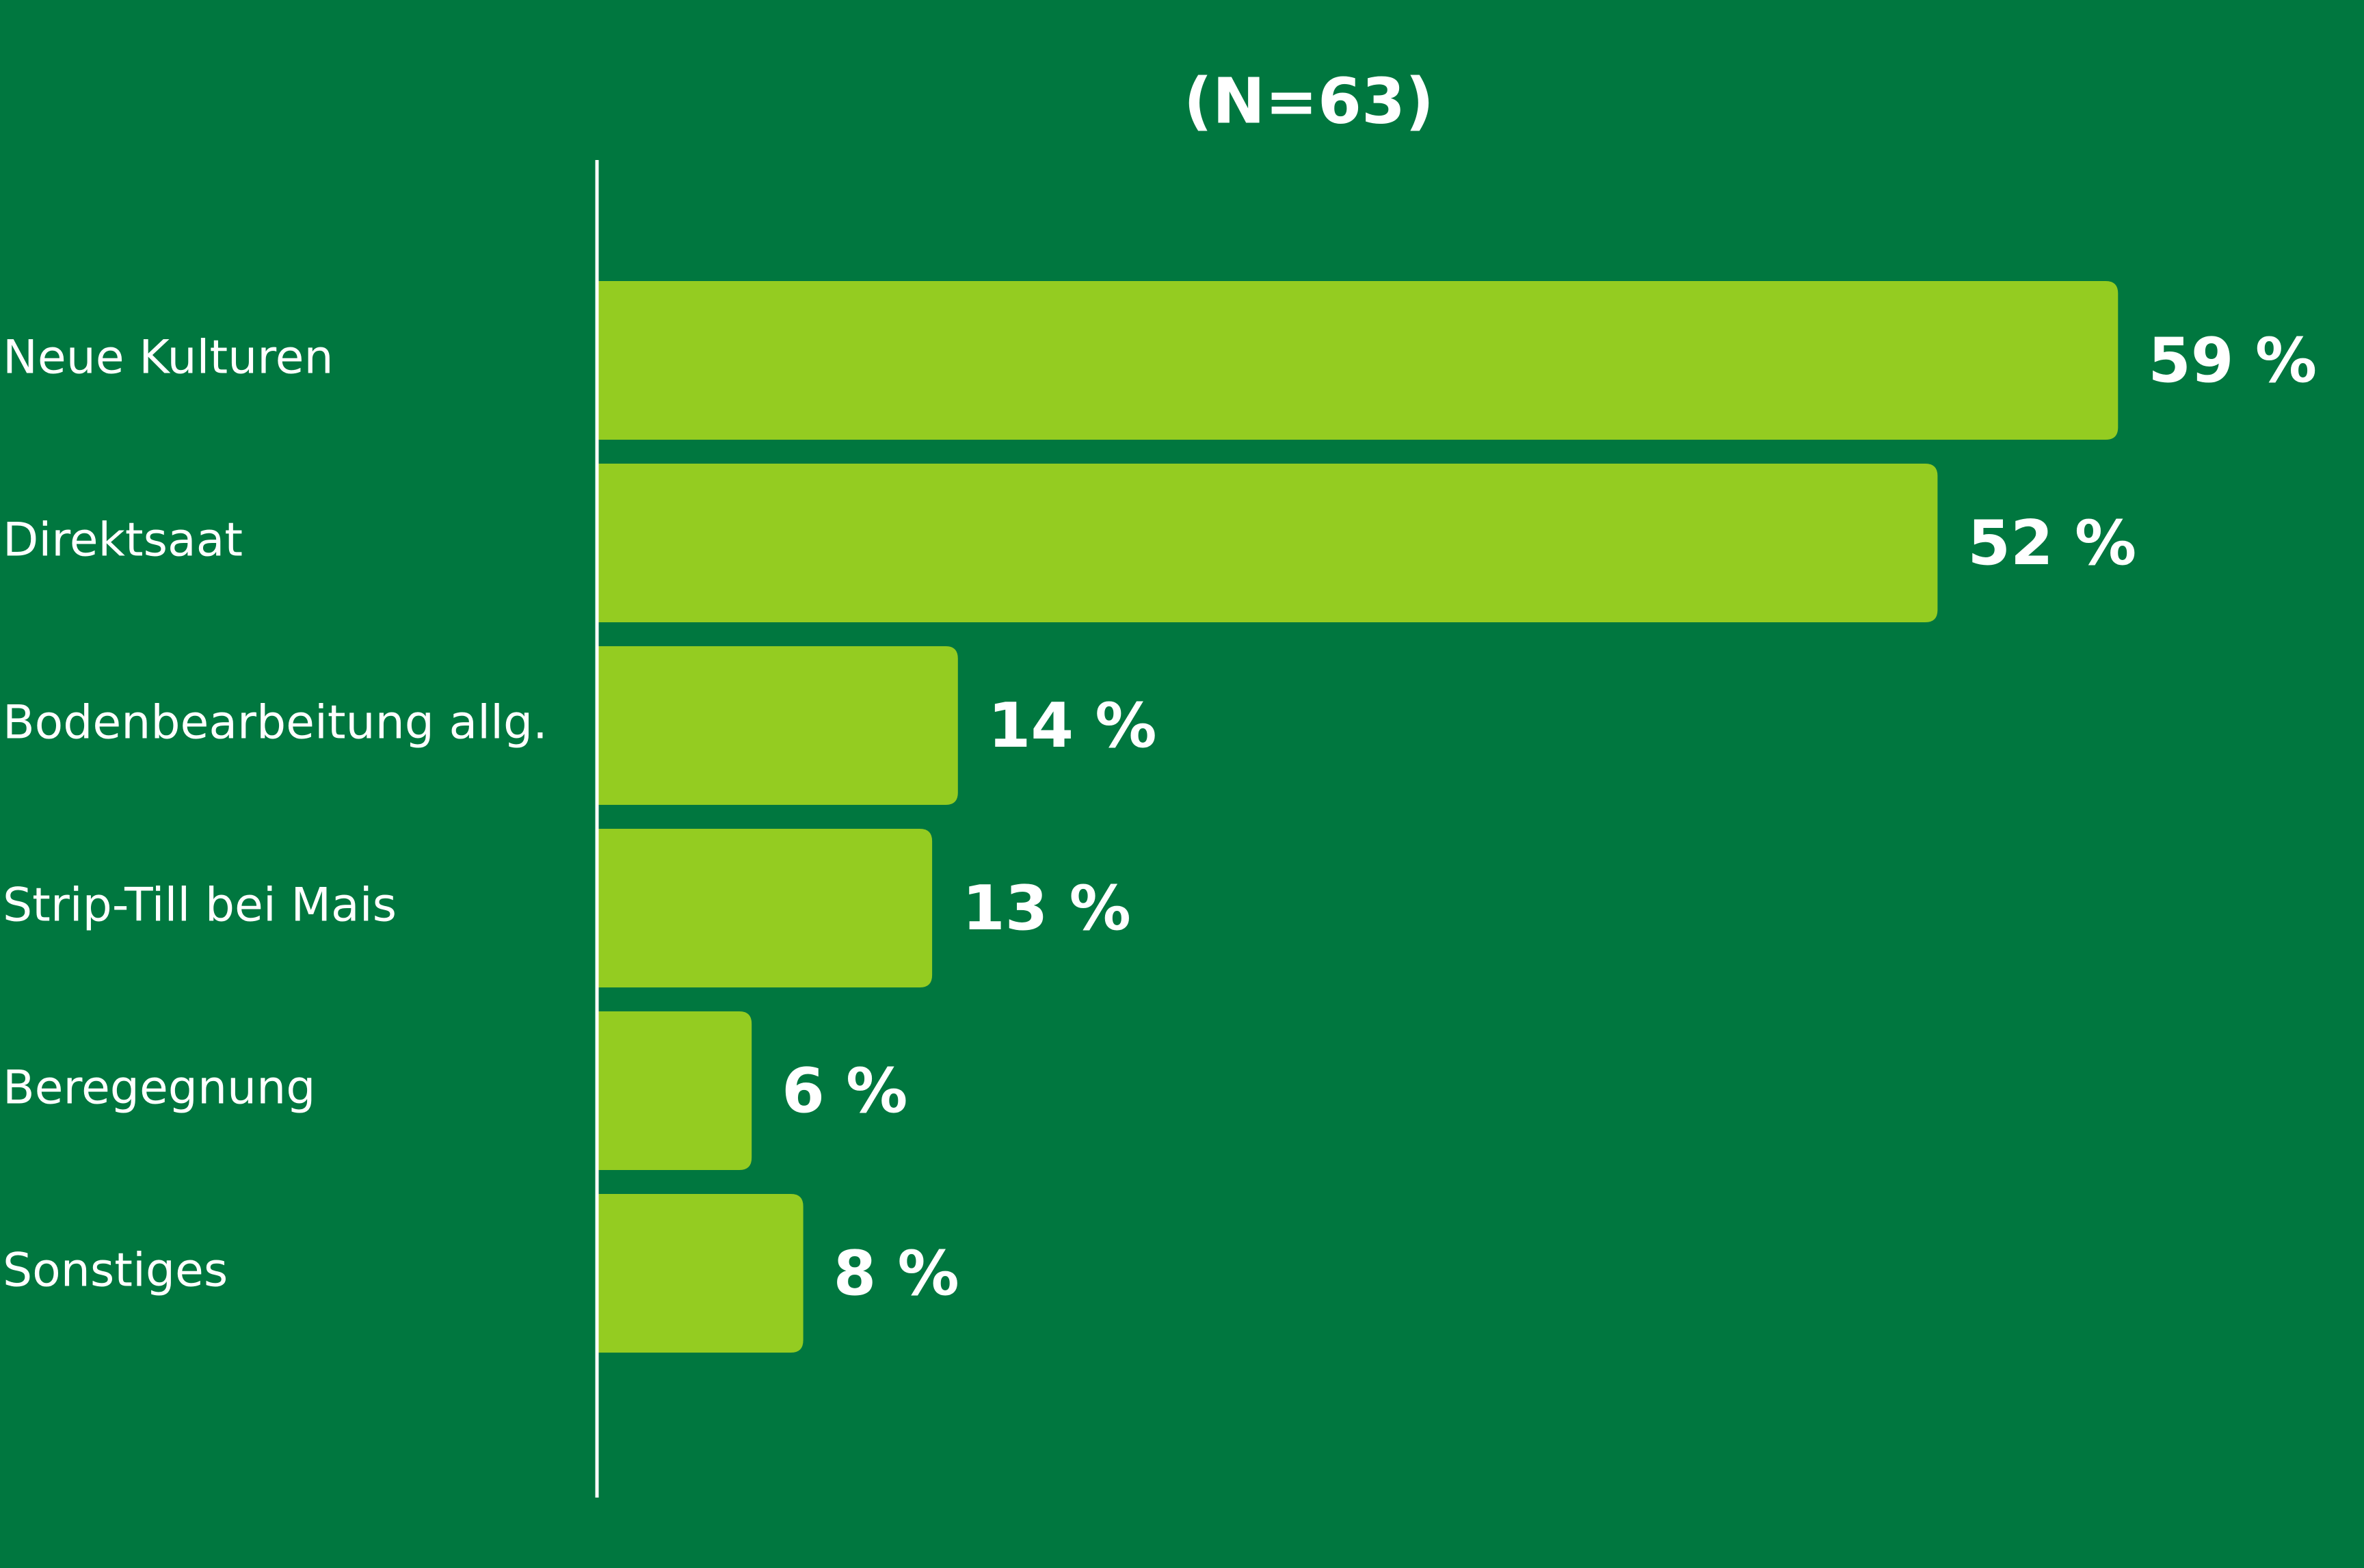  I want to click on category-label: Neue Kulturen, so click(169, 358).